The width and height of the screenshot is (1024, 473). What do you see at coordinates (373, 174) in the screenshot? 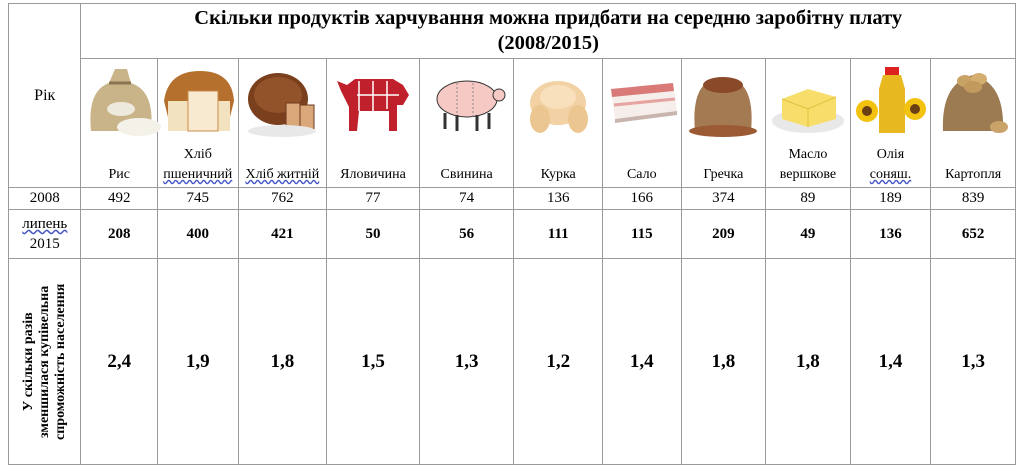
I see `product-4-label-line: Яловичина` at bounding box center [373, 174].